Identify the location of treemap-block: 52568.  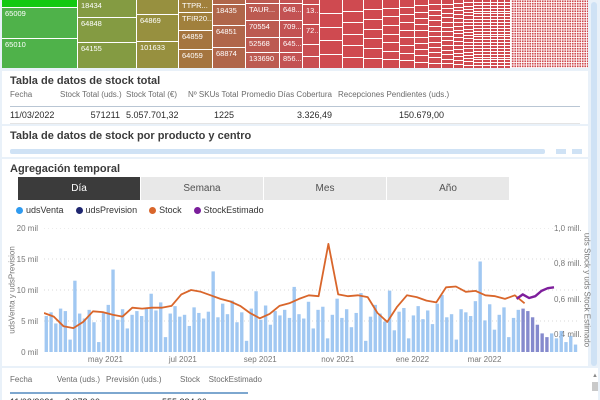
(262, 45).